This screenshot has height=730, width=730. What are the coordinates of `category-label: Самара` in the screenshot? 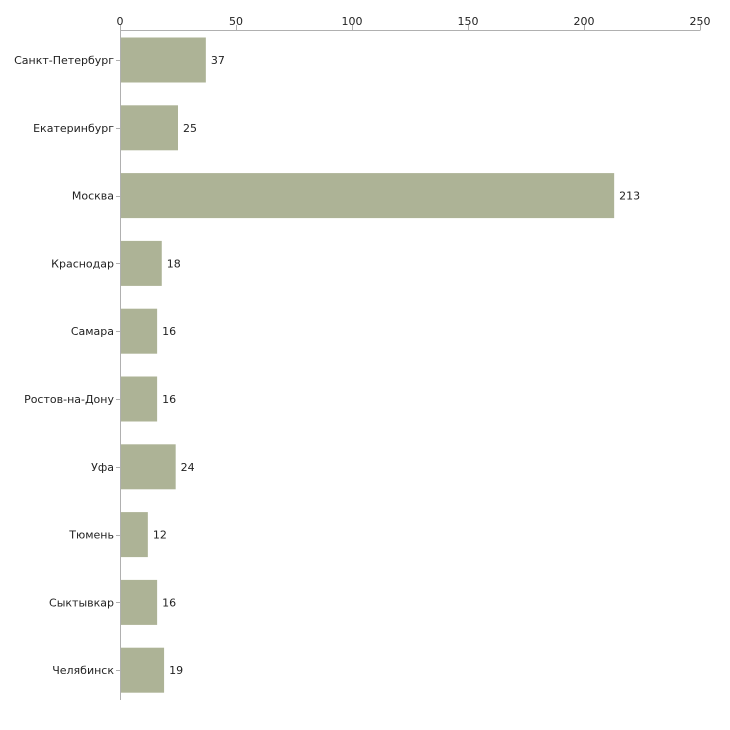 It's located at (92, 331).